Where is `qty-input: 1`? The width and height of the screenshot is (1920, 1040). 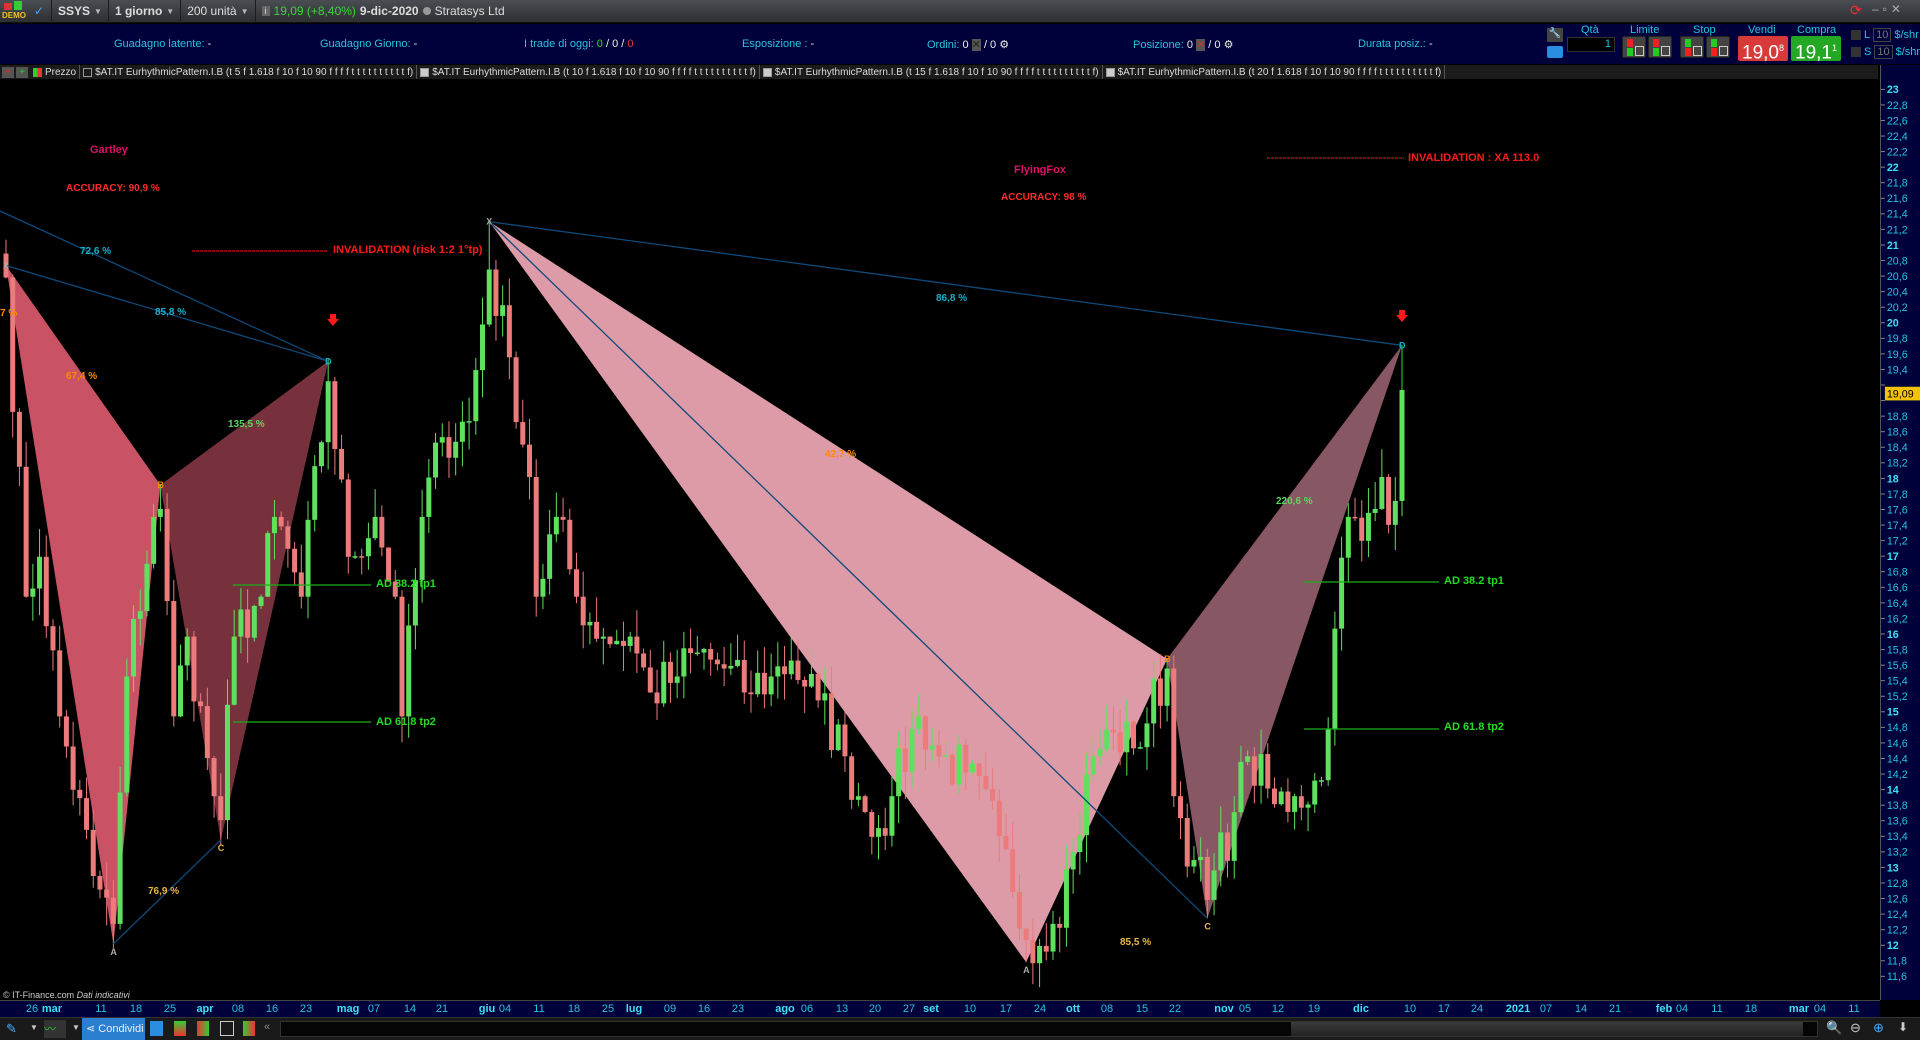
qty-input: 1 is located at coordinates (1591, 44).